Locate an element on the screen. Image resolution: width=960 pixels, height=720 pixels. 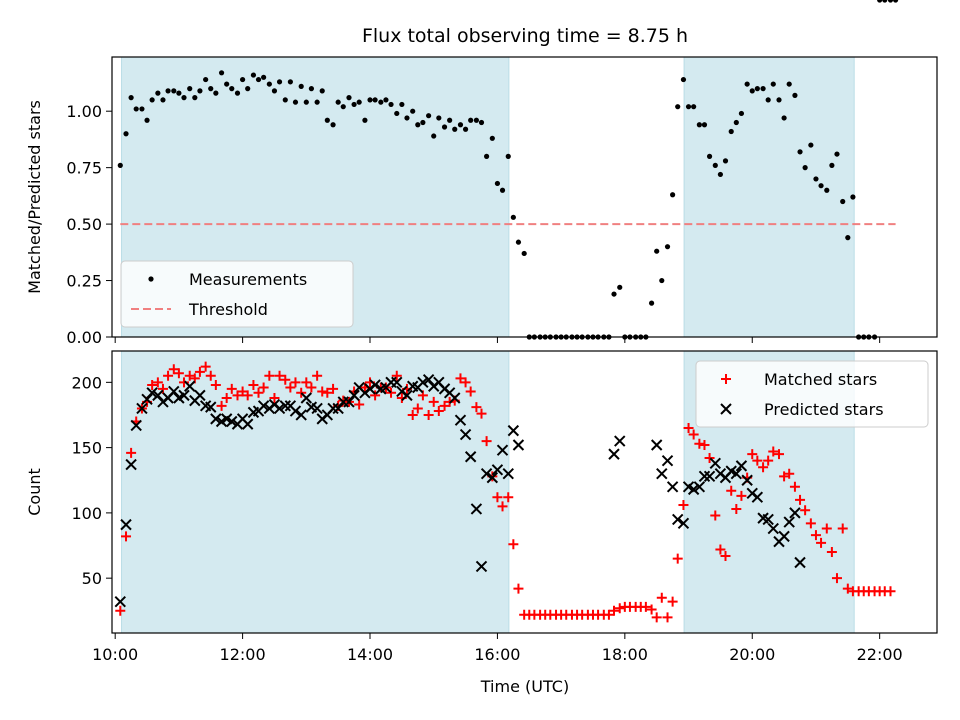
y-tick-label: 100 is located at coordinates (86, 513).